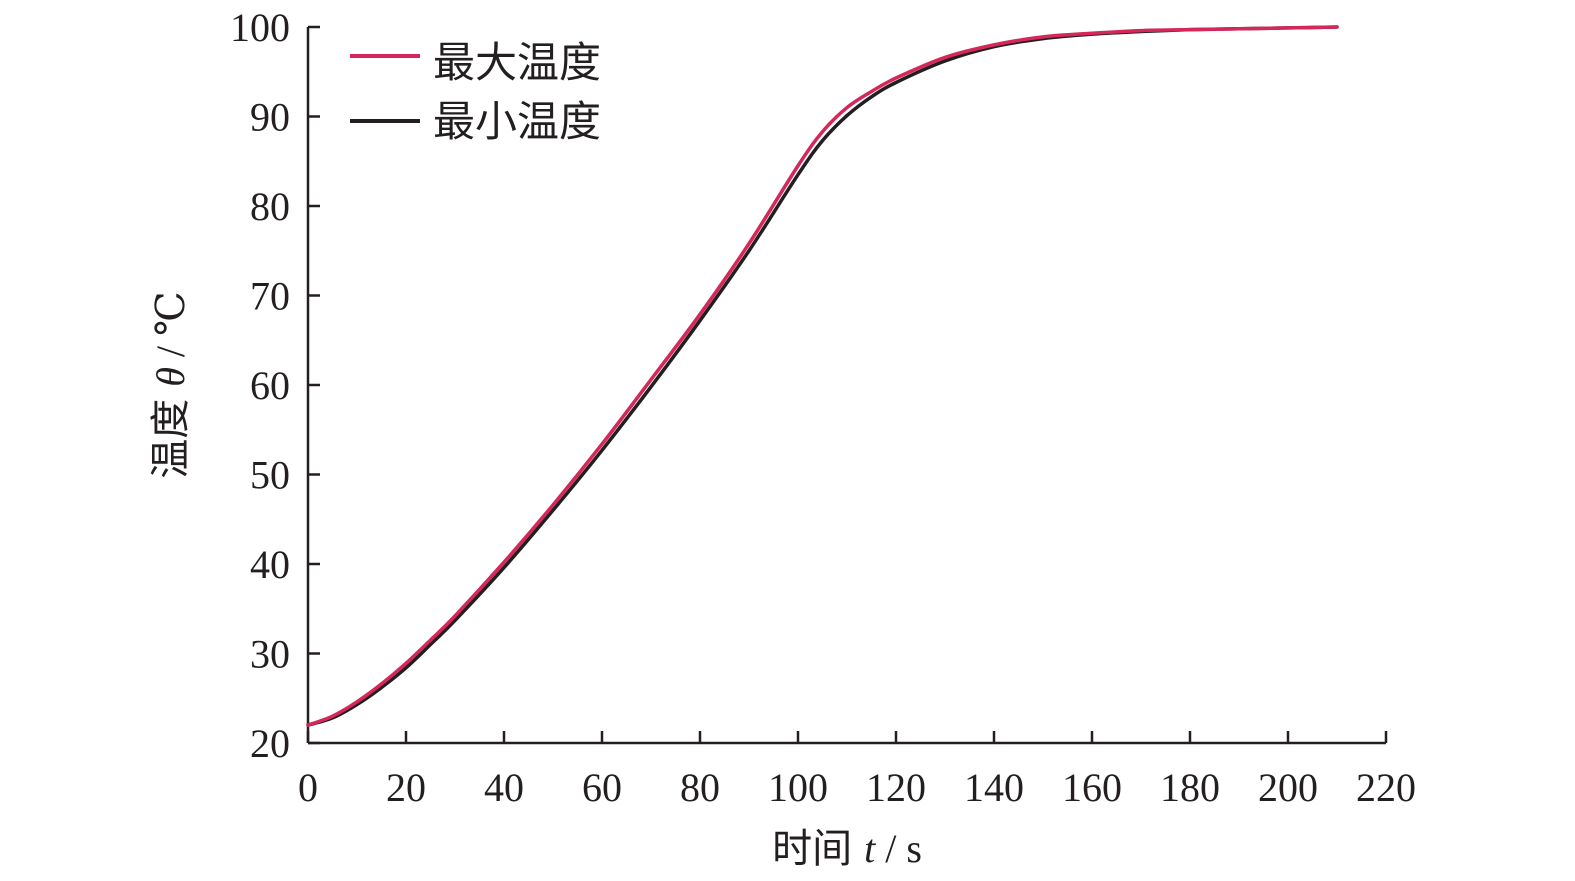 This screenshot has width=1575, height=881. What do you see at coordinates (270, 385) in the screenshot?
I see `y-tick-label: 60` at bounding box center [270, 385].